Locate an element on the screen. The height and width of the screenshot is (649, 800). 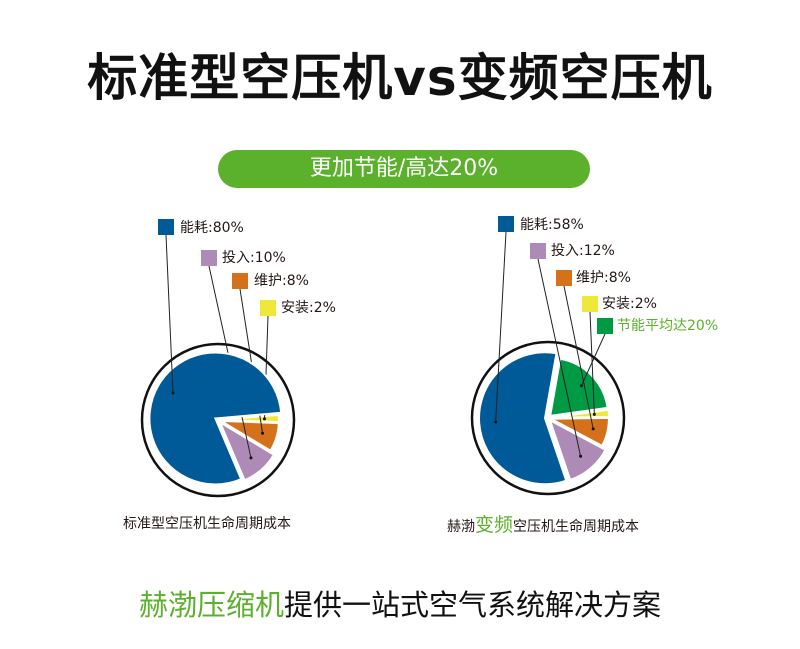
legend-swatch-investment-left is located at coordinates (209, 258).